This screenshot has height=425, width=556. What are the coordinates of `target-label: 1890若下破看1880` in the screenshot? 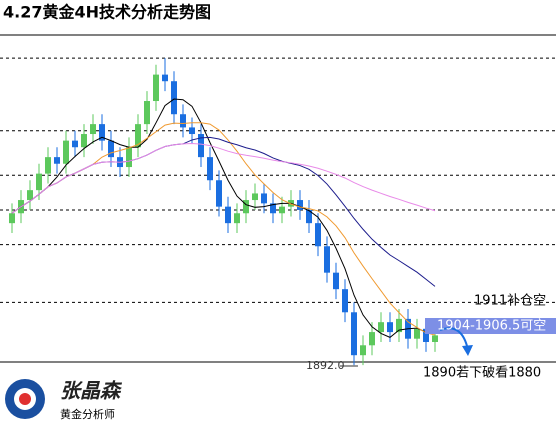 It's located at (482, 373).